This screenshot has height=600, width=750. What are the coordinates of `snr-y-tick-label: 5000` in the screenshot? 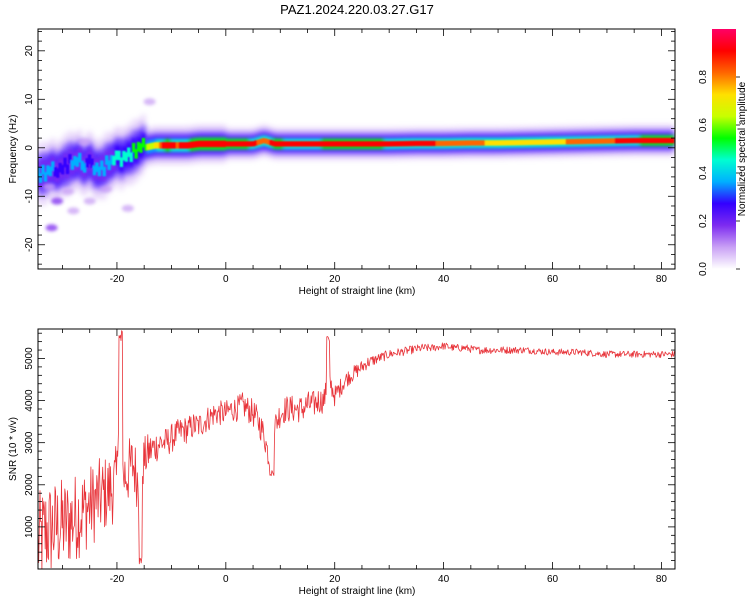 It's located at (29, 358).